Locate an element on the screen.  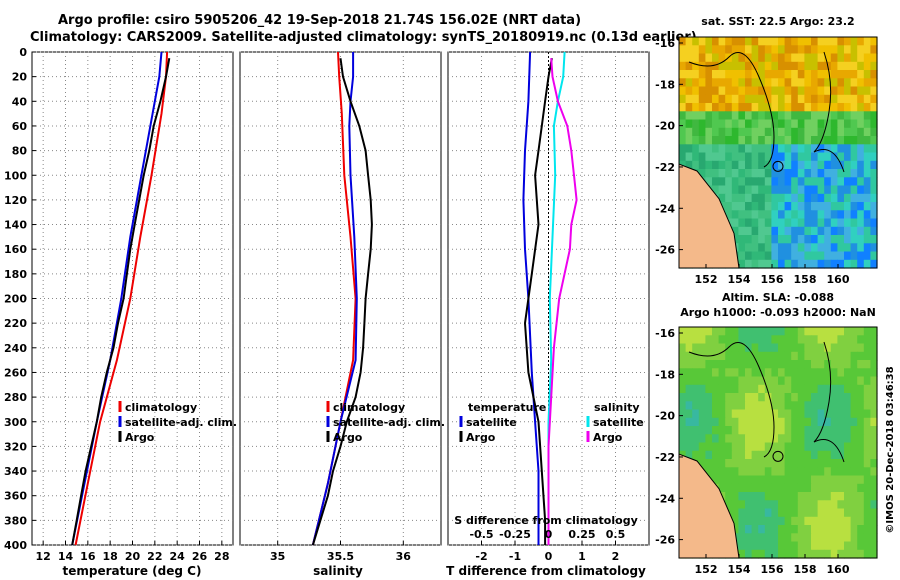
sal-legend-satellite-label: satellite-adj. clim. is located at coordinates (389, 422).